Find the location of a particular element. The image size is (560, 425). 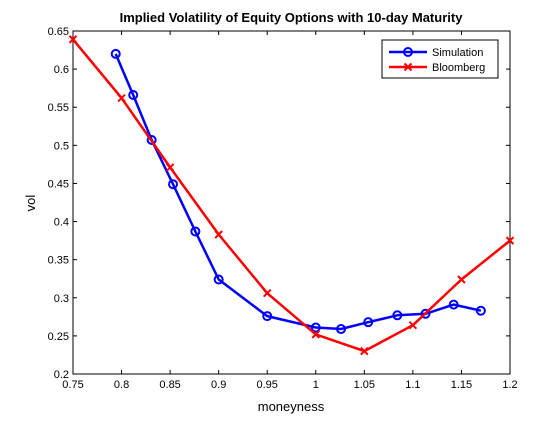

y-tick-label: 0.5 is located at coordinates (61, 146).